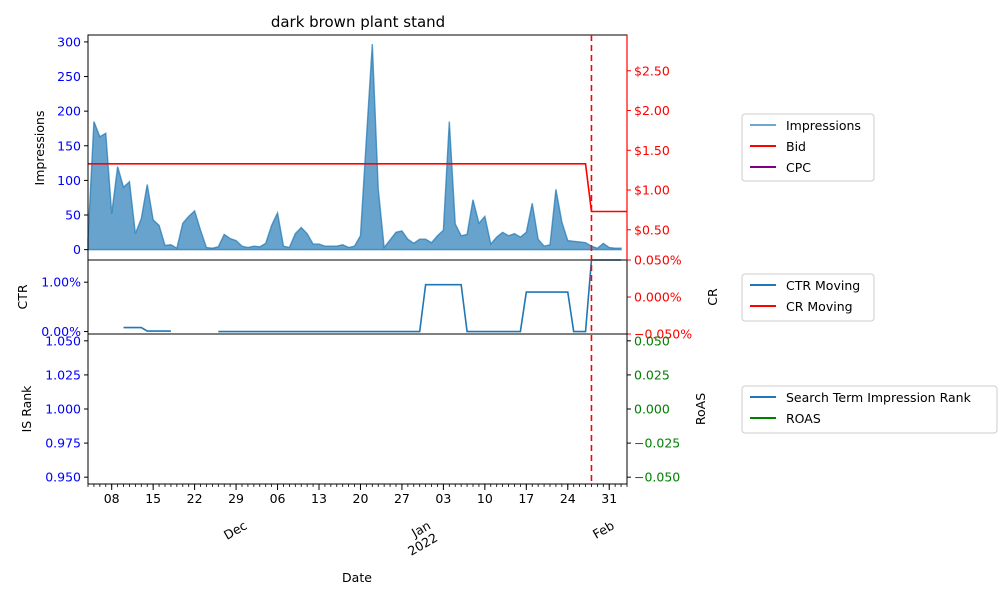 The width and height of the screenshot is (1000, 600). What do you see at coordinates (22, 296) in the screenshot?
I see `ctr-axis-label: CTR` at bounding box center [22, 296].